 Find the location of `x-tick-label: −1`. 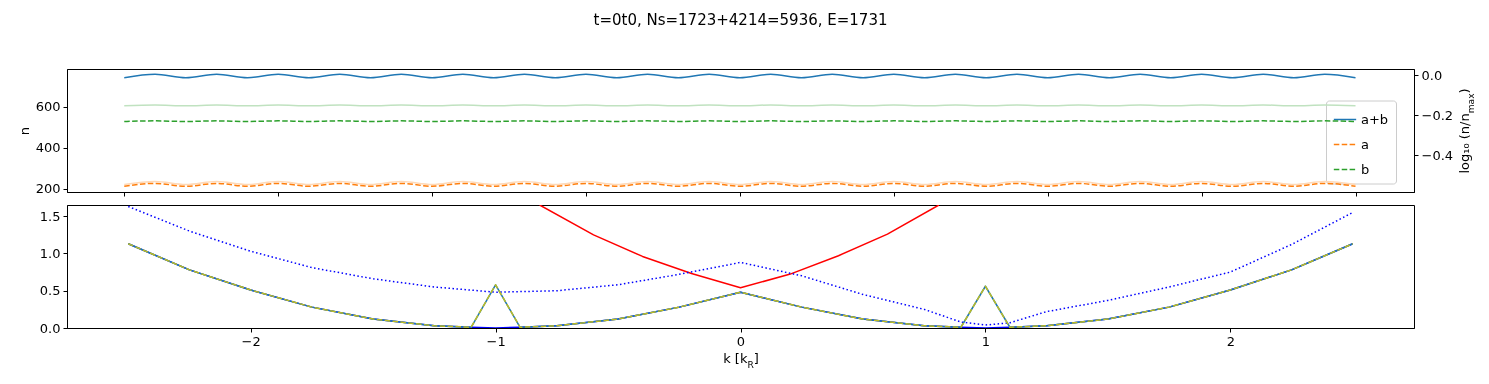

x-tick-label: −1 is located at coordinates (496, 341).